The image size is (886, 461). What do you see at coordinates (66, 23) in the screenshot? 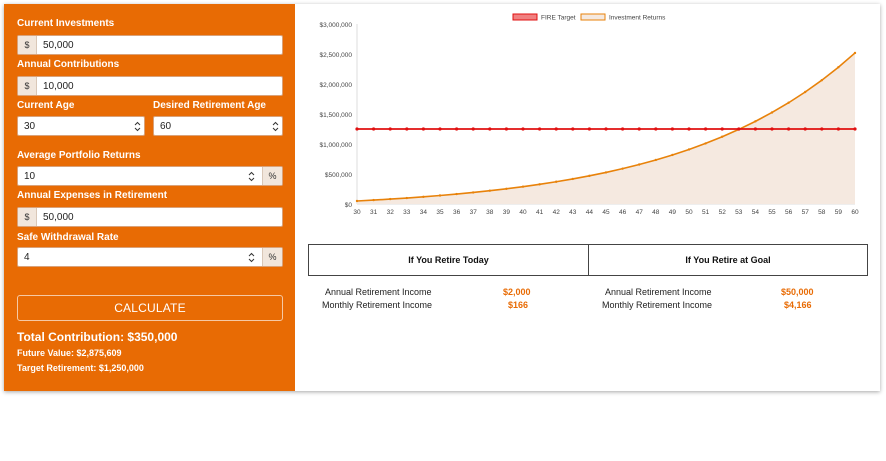
I see `current-investments-label: Current Investments` at bounding box center [66, 23].